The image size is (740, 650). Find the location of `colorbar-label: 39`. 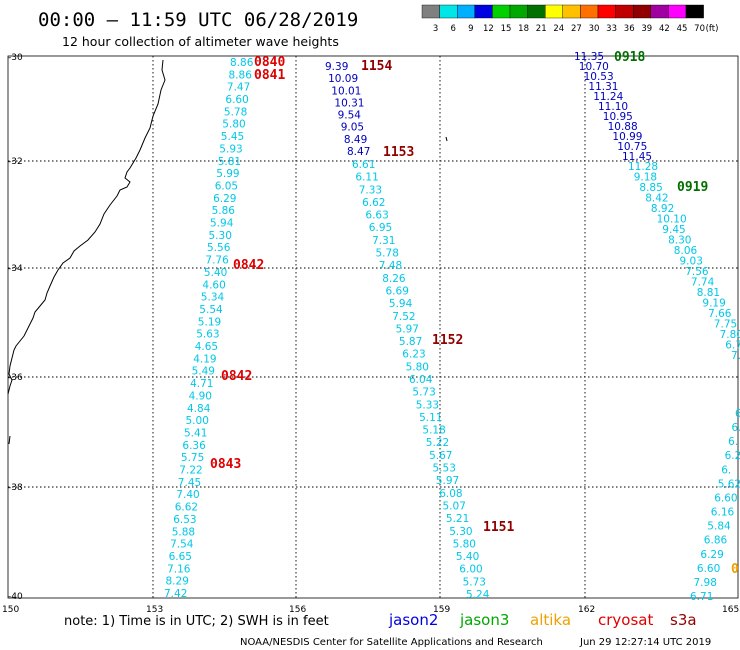

colorbar-label: 39 is located at coordinates (646, 29).